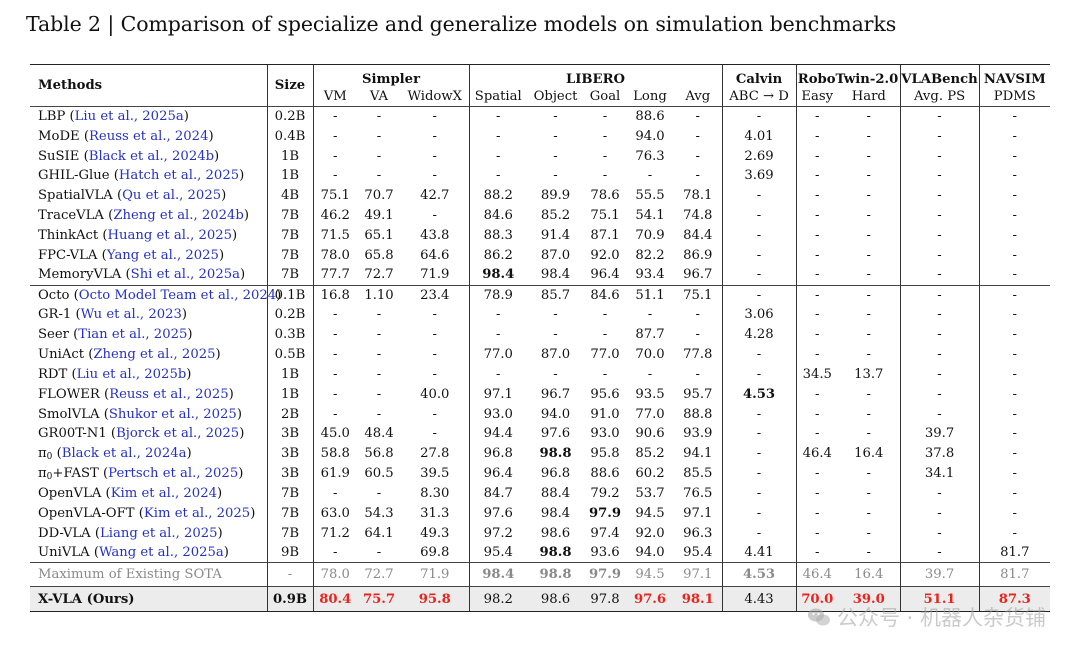  I want to click on citation-link: Shukor et al., 2025, so click(172, 414).